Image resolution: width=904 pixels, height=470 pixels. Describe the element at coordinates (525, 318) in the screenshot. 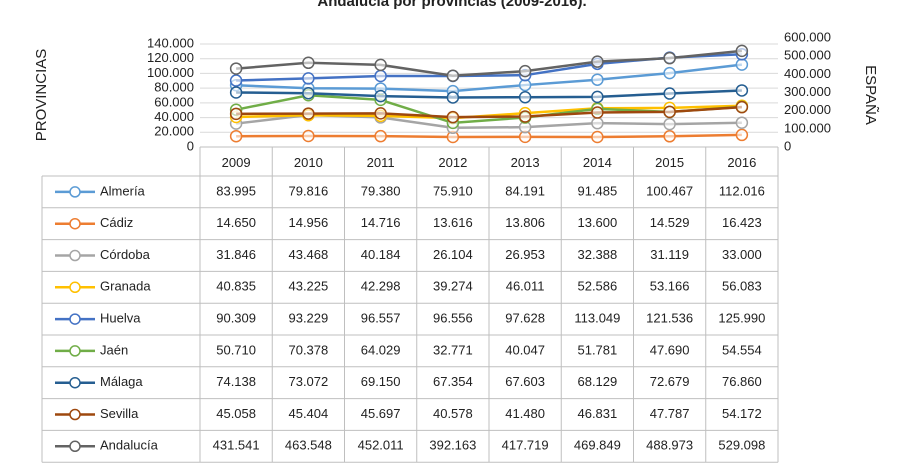

I see `table-cell: 97.628` at that location.